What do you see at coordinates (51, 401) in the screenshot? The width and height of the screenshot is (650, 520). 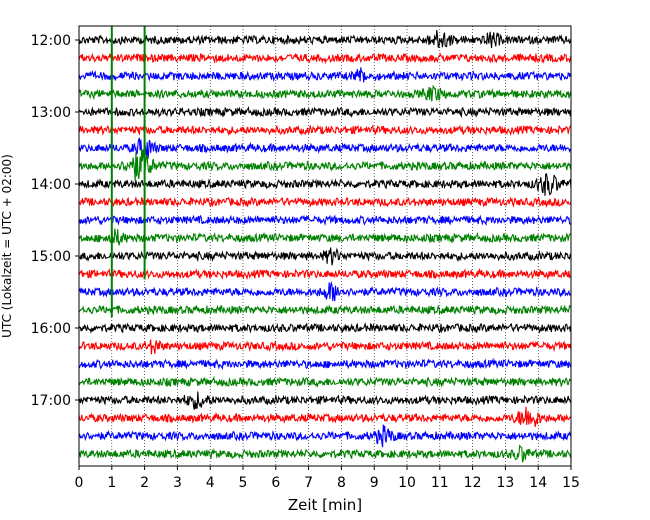 I see `y-tick-label: 17:00` at bounding box center [51, 401].